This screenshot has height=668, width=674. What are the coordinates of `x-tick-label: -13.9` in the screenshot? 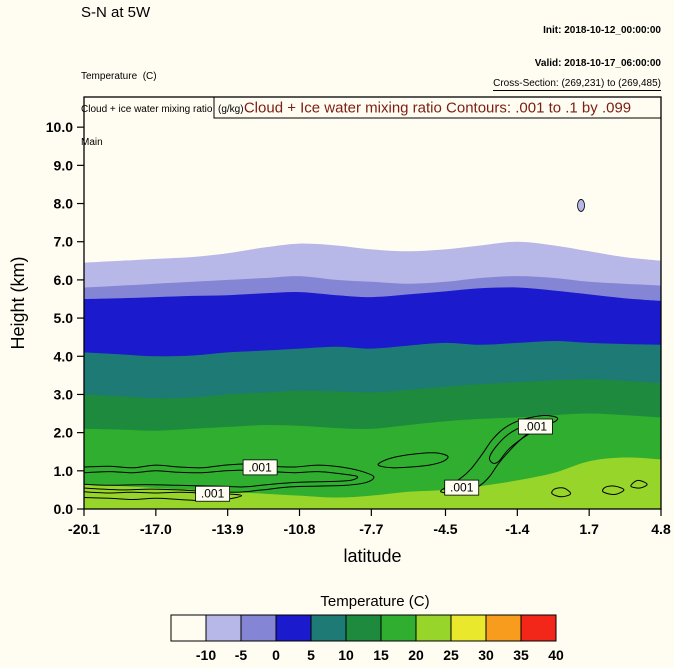 It's located at (228, 529).